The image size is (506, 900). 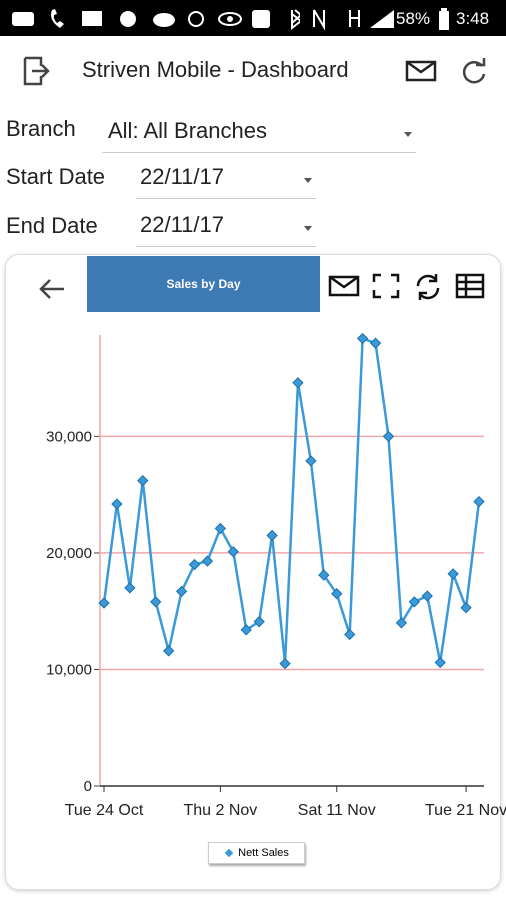 I want to click on end-date-select: 22/11/17, so click(x=226, y=229).